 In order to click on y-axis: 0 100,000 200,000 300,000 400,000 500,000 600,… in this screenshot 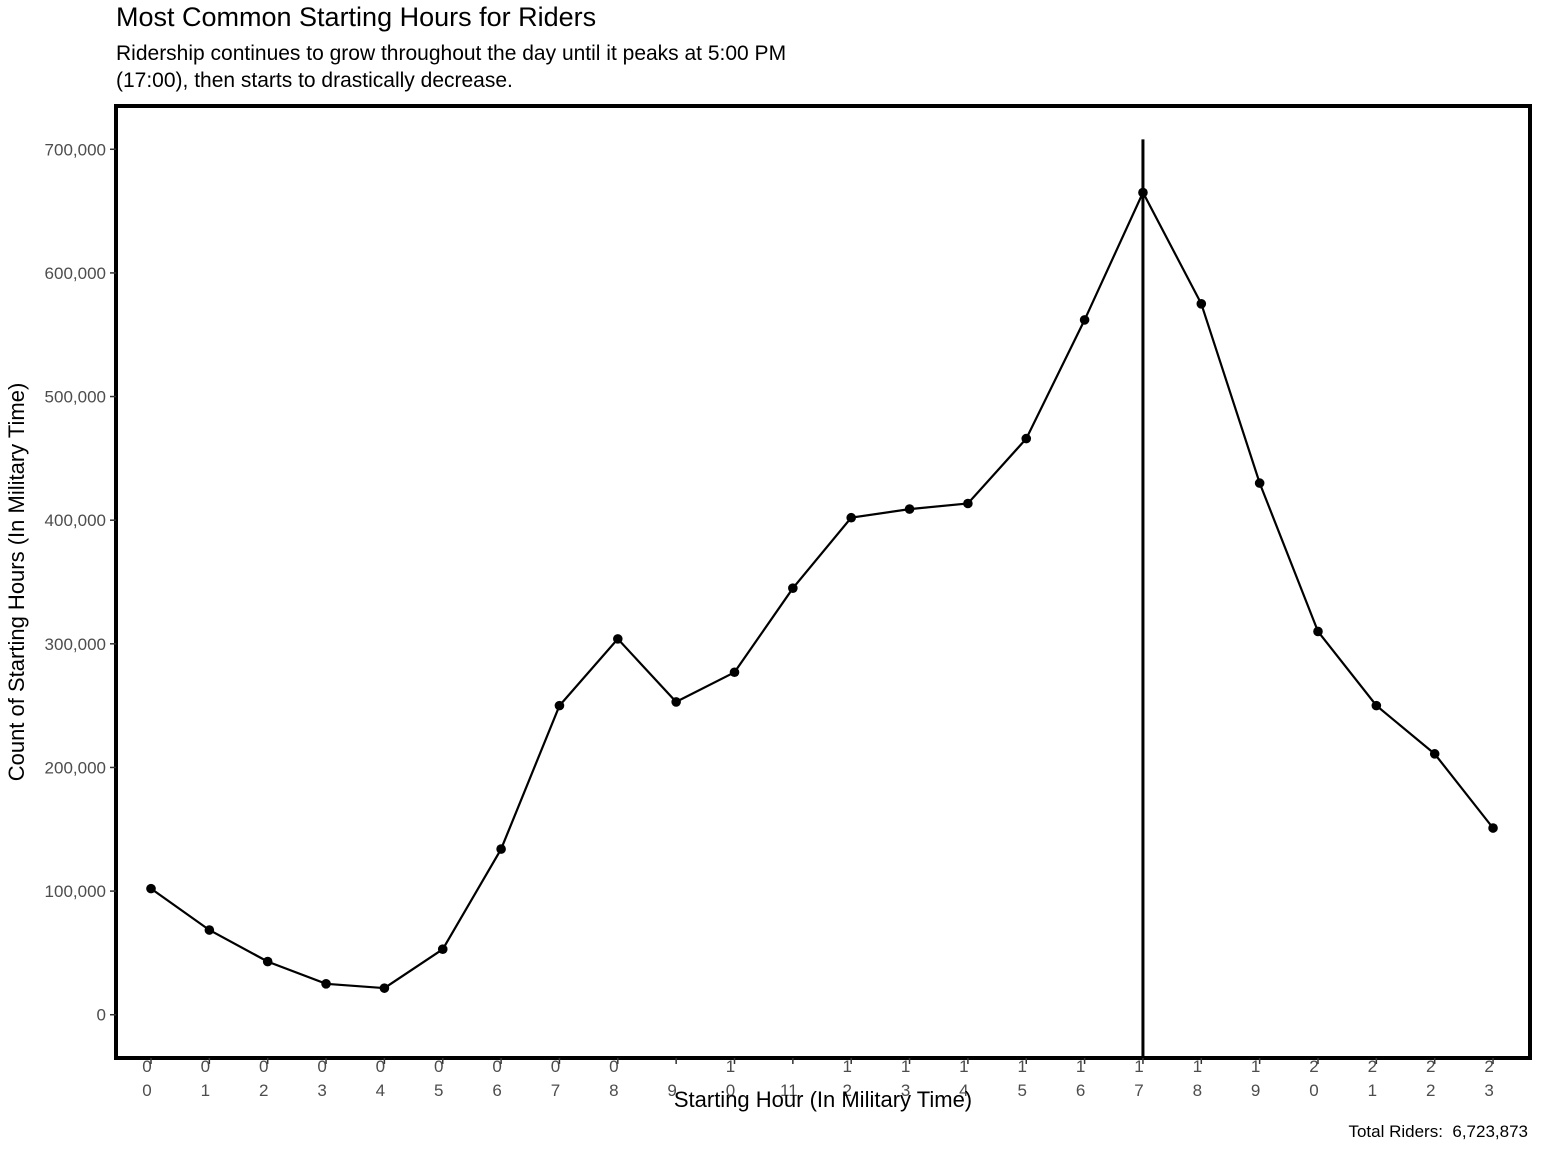, I will do `click(80, 582)`.